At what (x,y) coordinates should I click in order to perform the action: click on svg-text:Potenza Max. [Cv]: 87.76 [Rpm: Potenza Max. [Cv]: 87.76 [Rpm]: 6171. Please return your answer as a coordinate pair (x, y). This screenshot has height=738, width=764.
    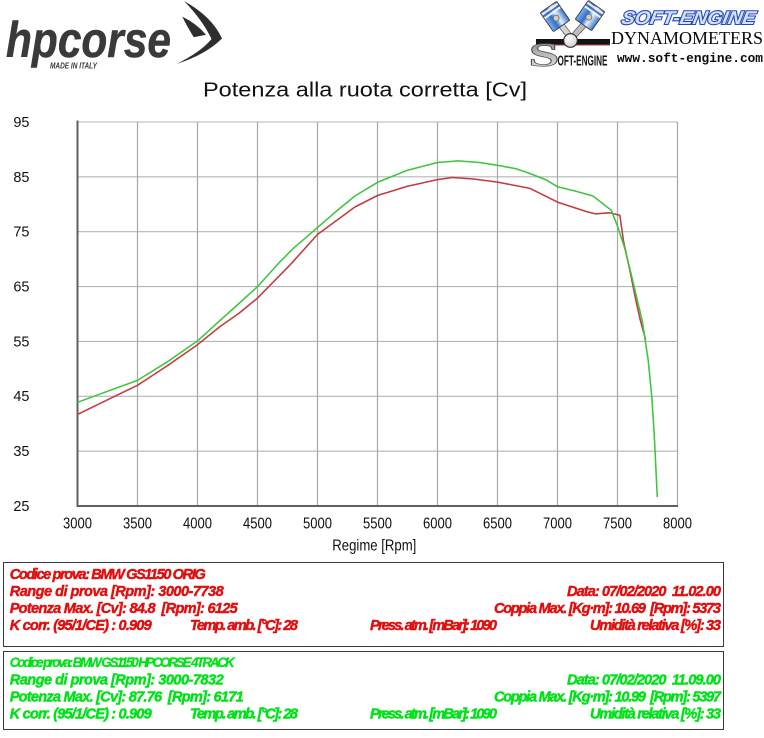
    Looking at the image, I should click on (127, 698).